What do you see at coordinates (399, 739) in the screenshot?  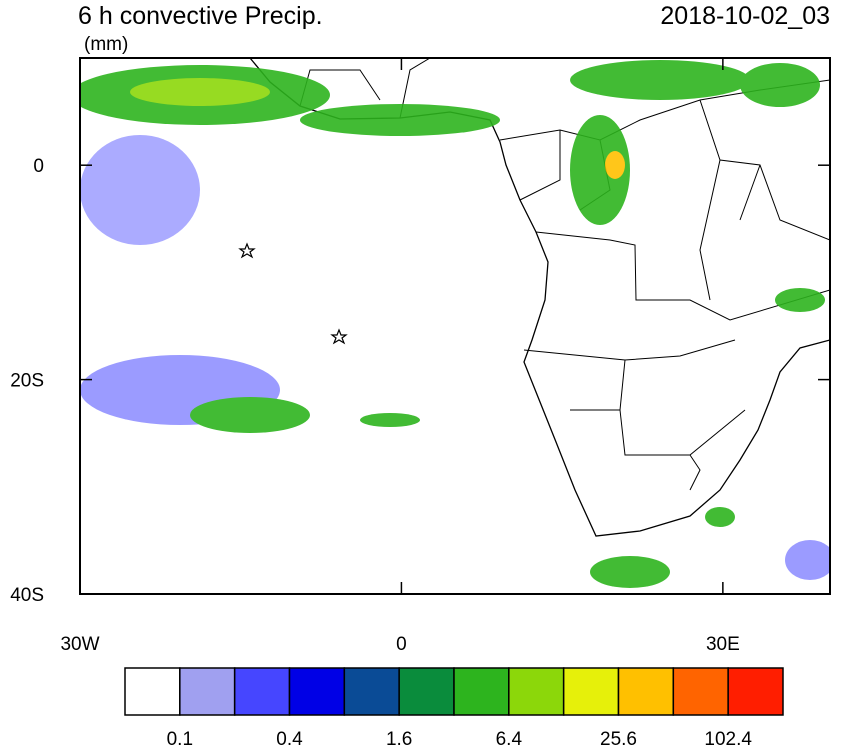 I see `colorbar-label: 1.6` at bounding box center [399, 739].